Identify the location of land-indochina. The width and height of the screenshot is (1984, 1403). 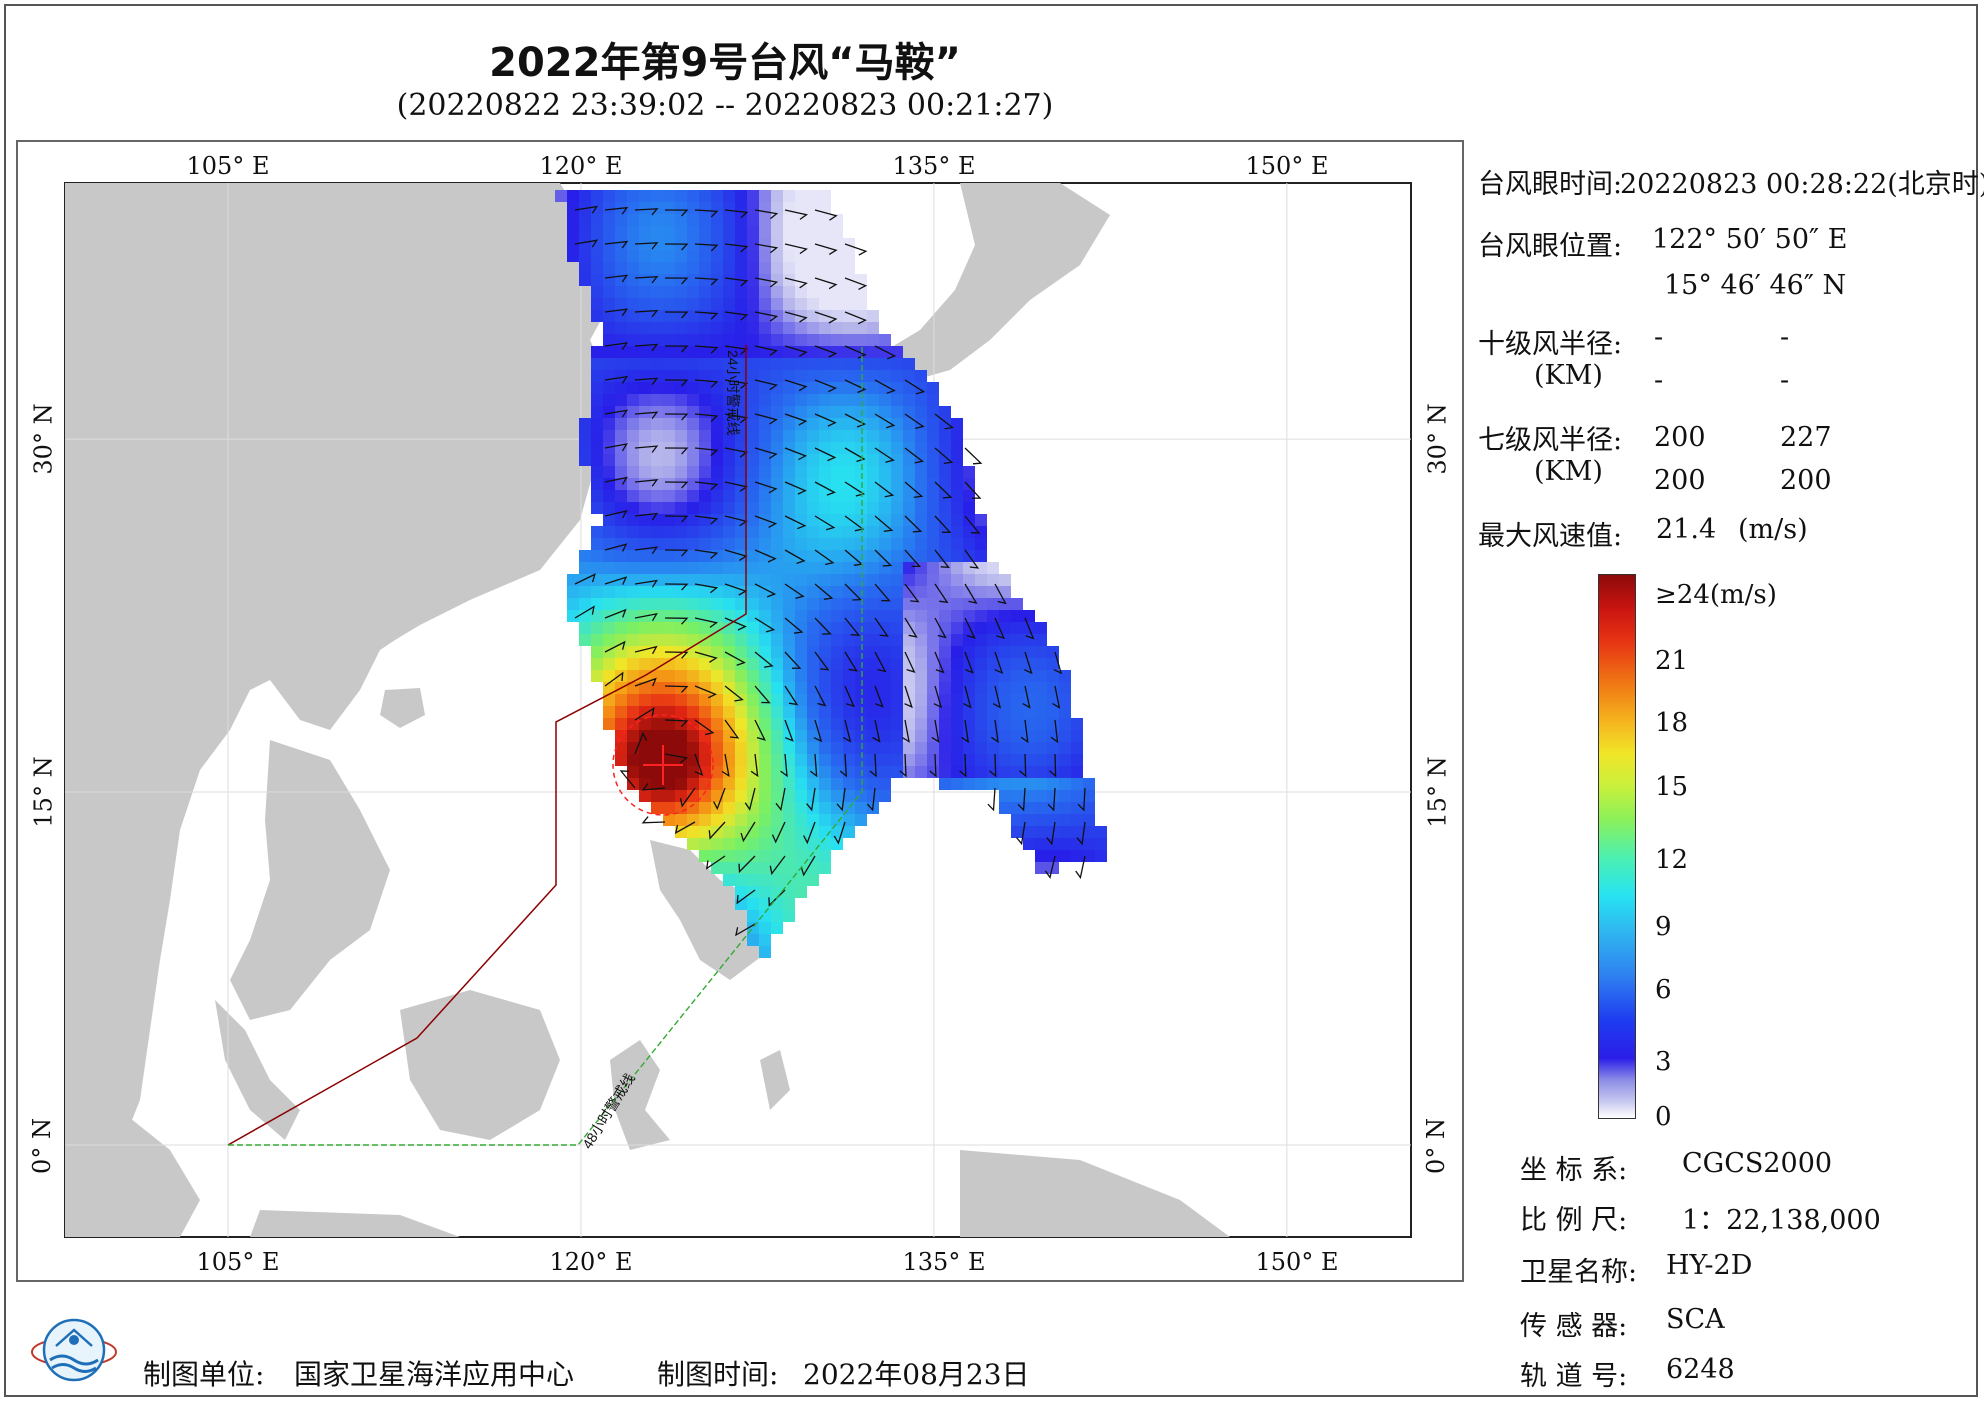
(310, 880).